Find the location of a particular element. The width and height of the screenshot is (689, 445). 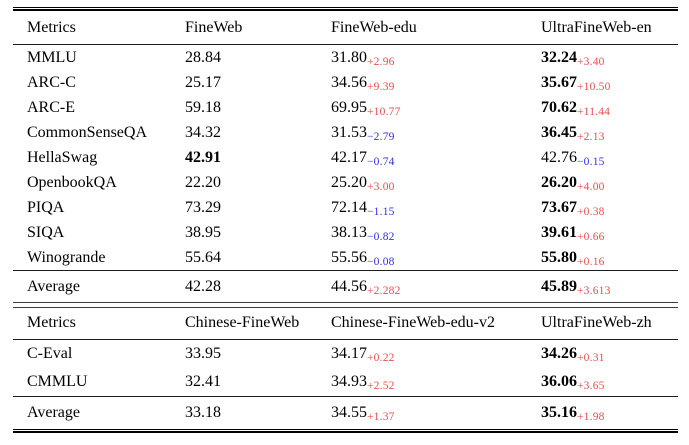

delta-subscript: −0.08 is located at coordinates (381, 262).